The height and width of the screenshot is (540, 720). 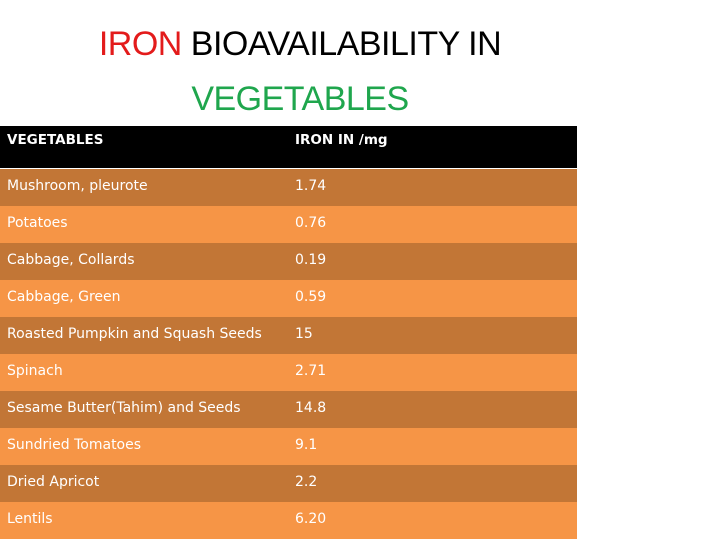 I want to click on vegetable-cell: Cabbage, Green, so click(x=144, y=298).